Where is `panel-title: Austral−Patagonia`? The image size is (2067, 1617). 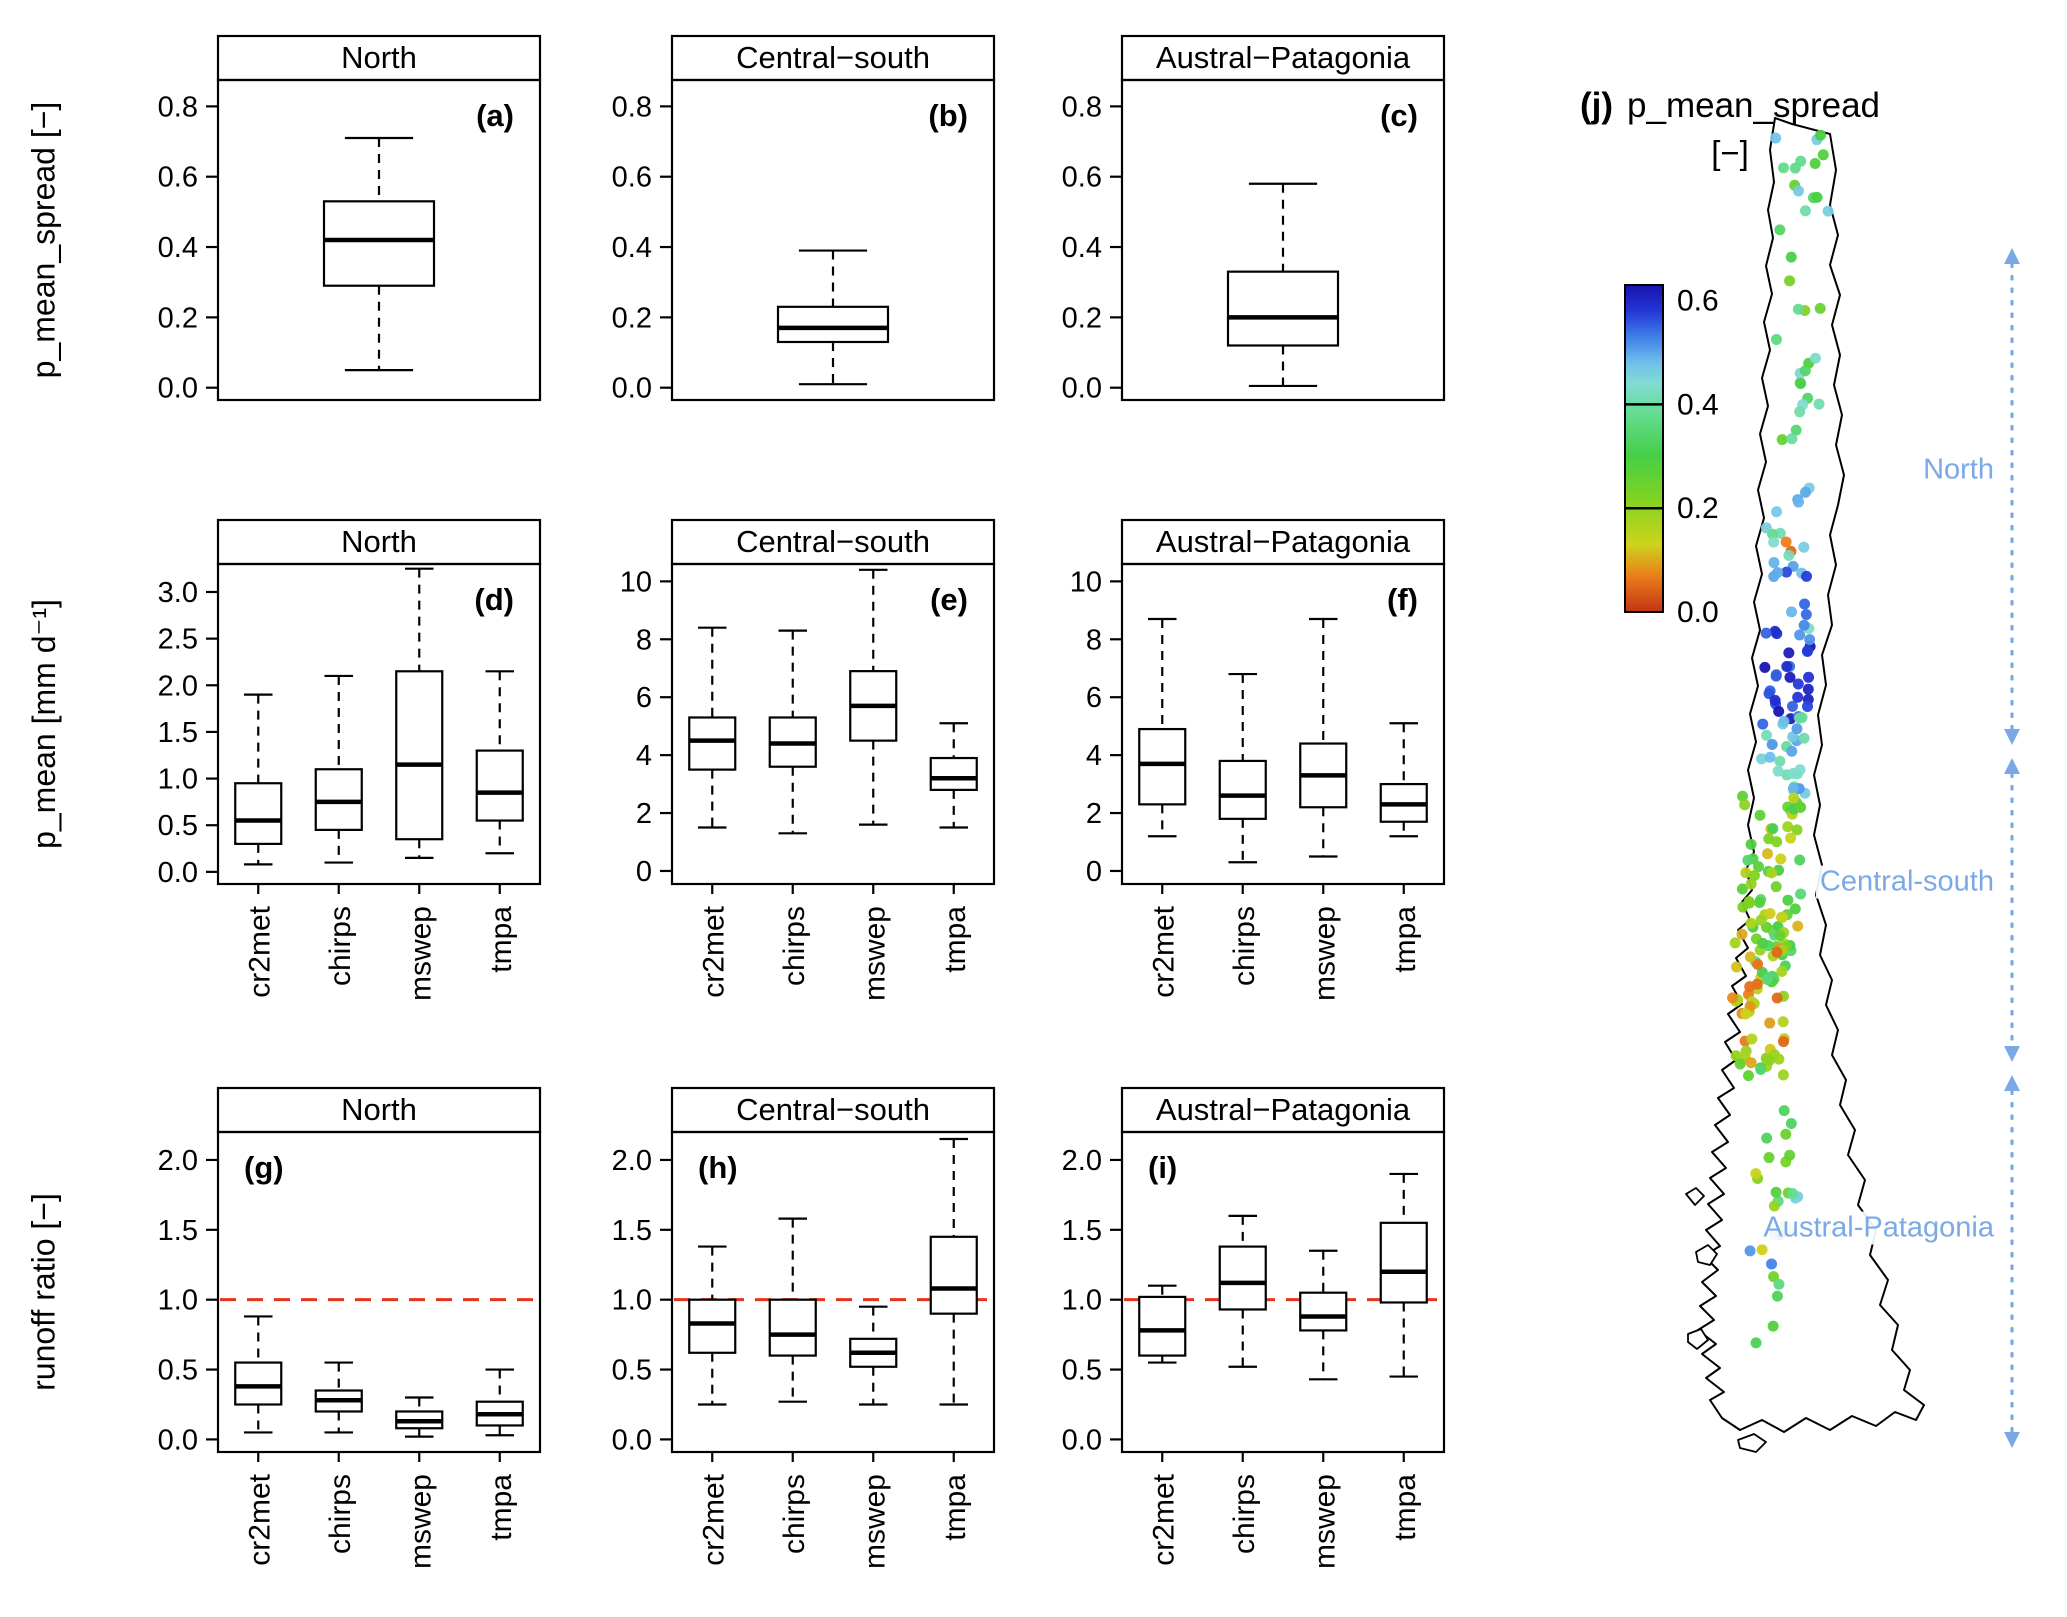 panel-title: Austral−Patagonia is located at coordinates (1283, 541).